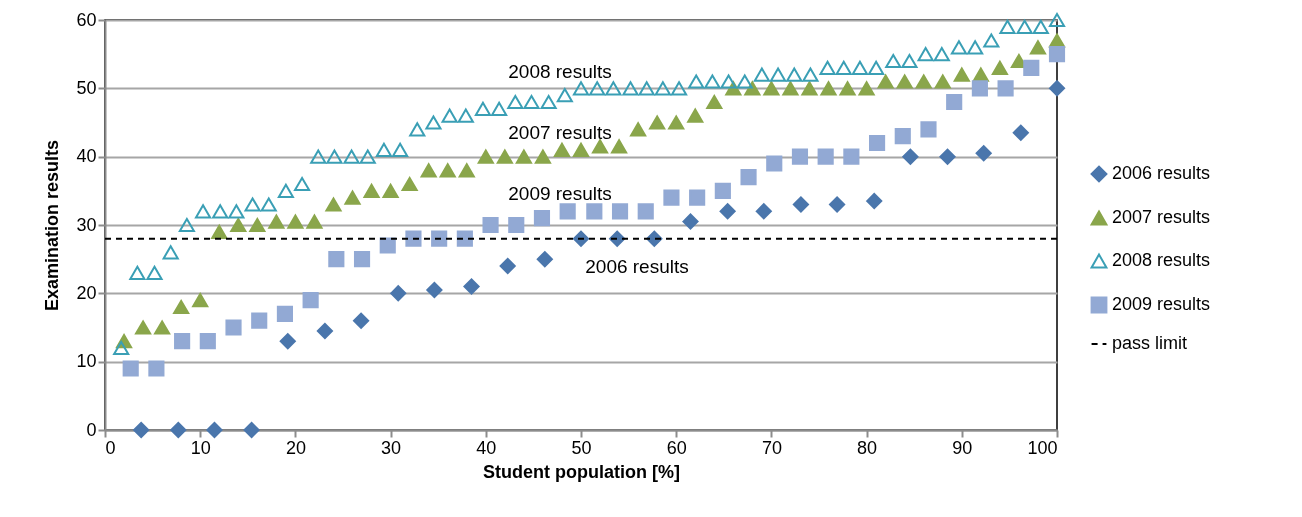 This screenshot has width=1302, height=517. Describe the element at coordinates (1161, 260) in the screenshot. I see `legend-label: 2008 results` at that location.